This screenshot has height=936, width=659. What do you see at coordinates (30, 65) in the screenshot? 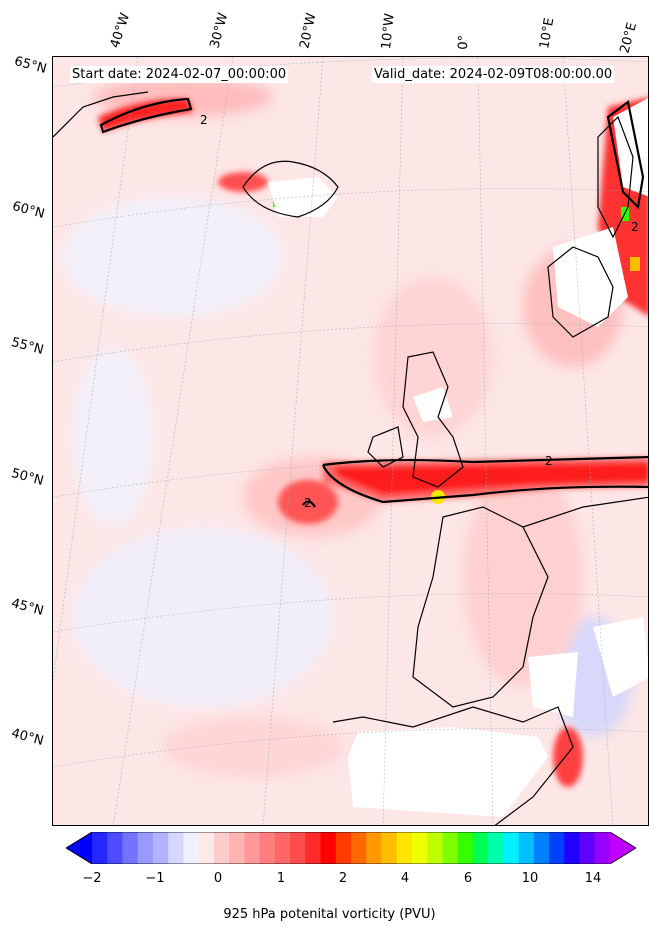
I see `lat-label-65n: 65°N` at bounding box center [30, 65].